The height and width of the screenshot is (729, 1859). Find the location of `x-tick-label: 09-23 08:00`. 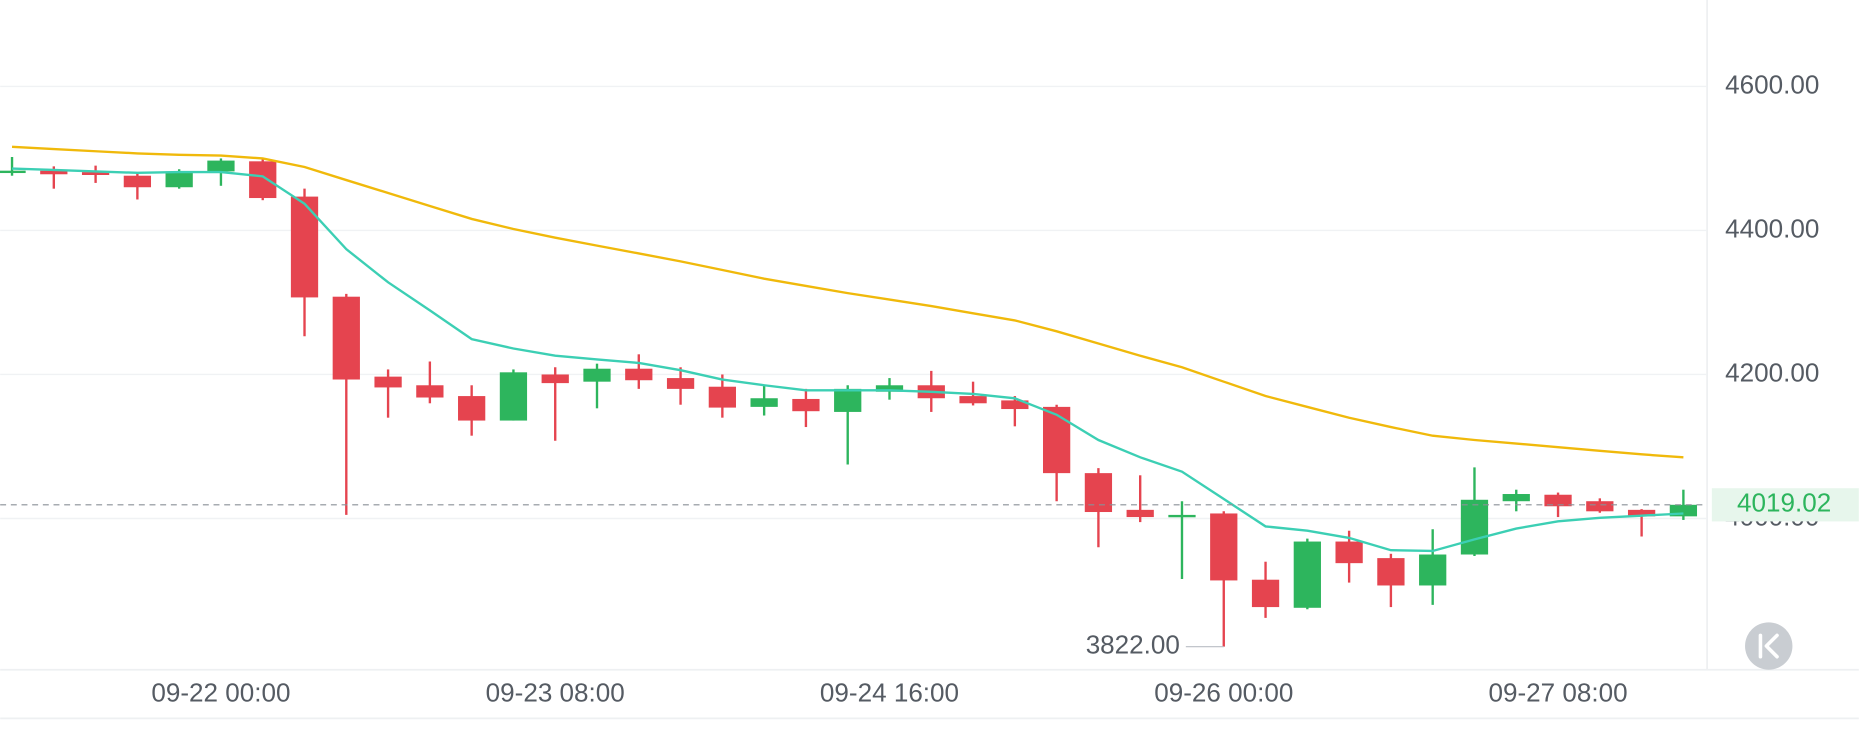

x-tick-label: 09-23 08:00 is located at coordinates (555, 693).